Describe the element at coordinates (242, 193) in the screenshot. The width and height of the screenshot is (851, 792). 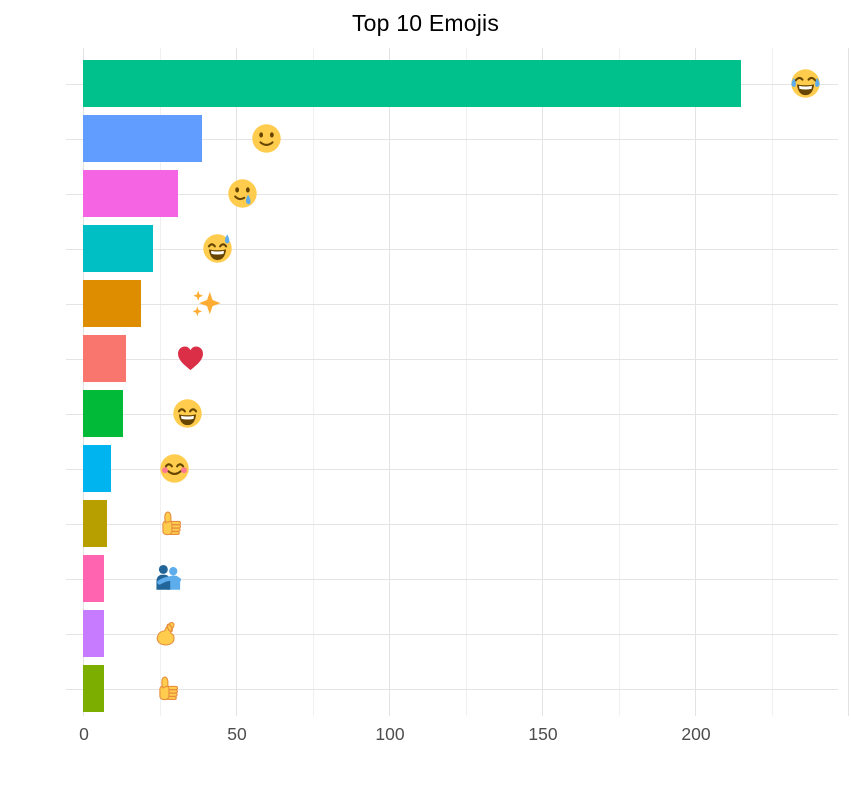
I see `smiling-face-with-tear-emoji` at that location.